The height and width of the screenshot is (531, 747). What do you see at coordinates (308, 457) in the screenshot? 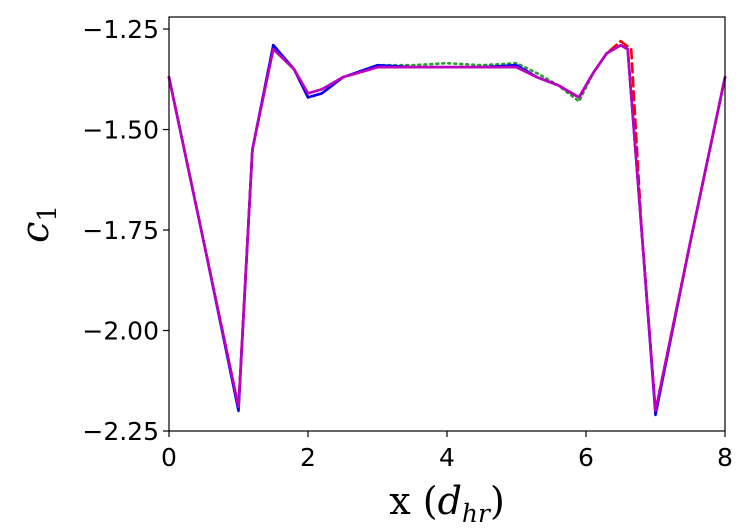
I see `x-tick-label: 2` at bounding box center [308, 457].